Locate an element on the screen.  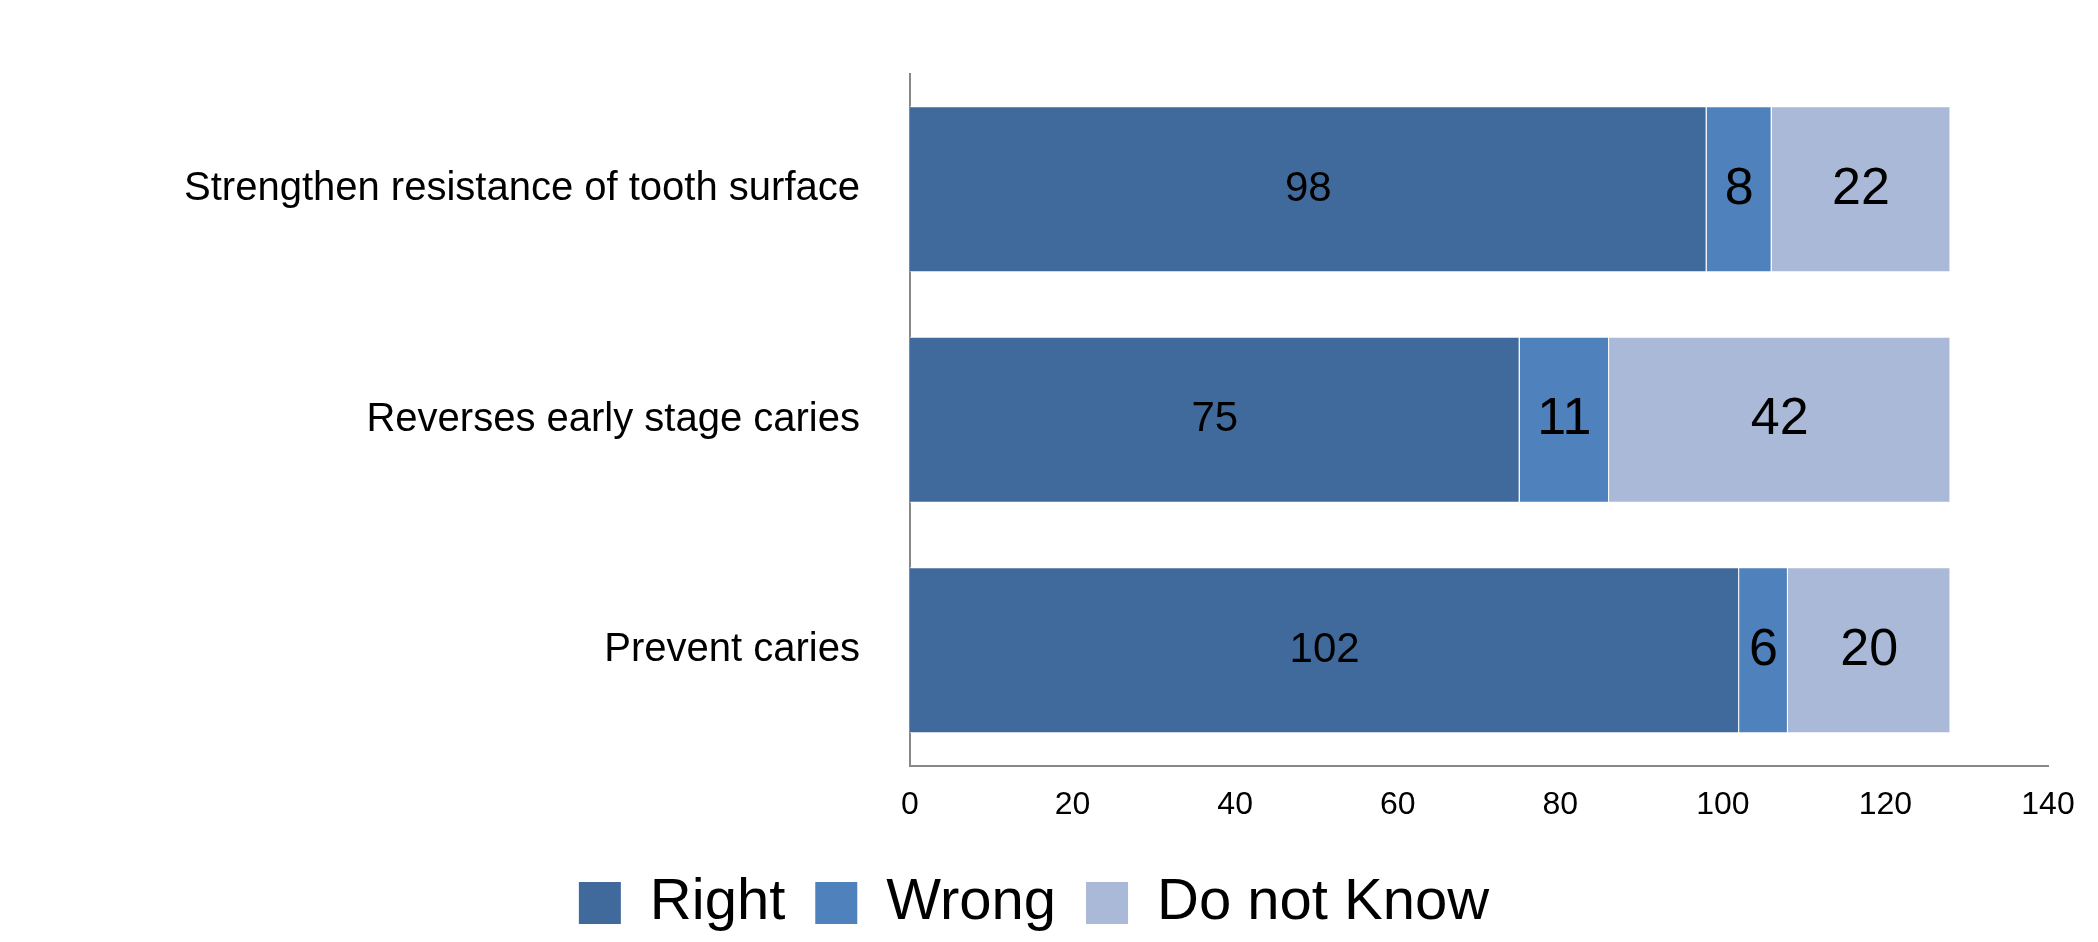
legend-label: Right is located at coordinates (717, 898).